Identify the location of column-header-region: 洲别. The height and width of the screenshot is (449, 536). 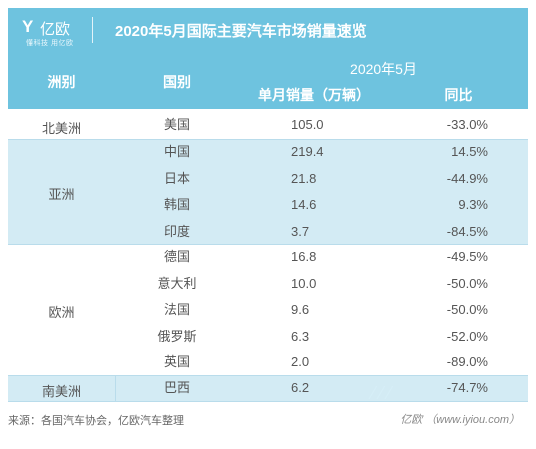
(61, 82).